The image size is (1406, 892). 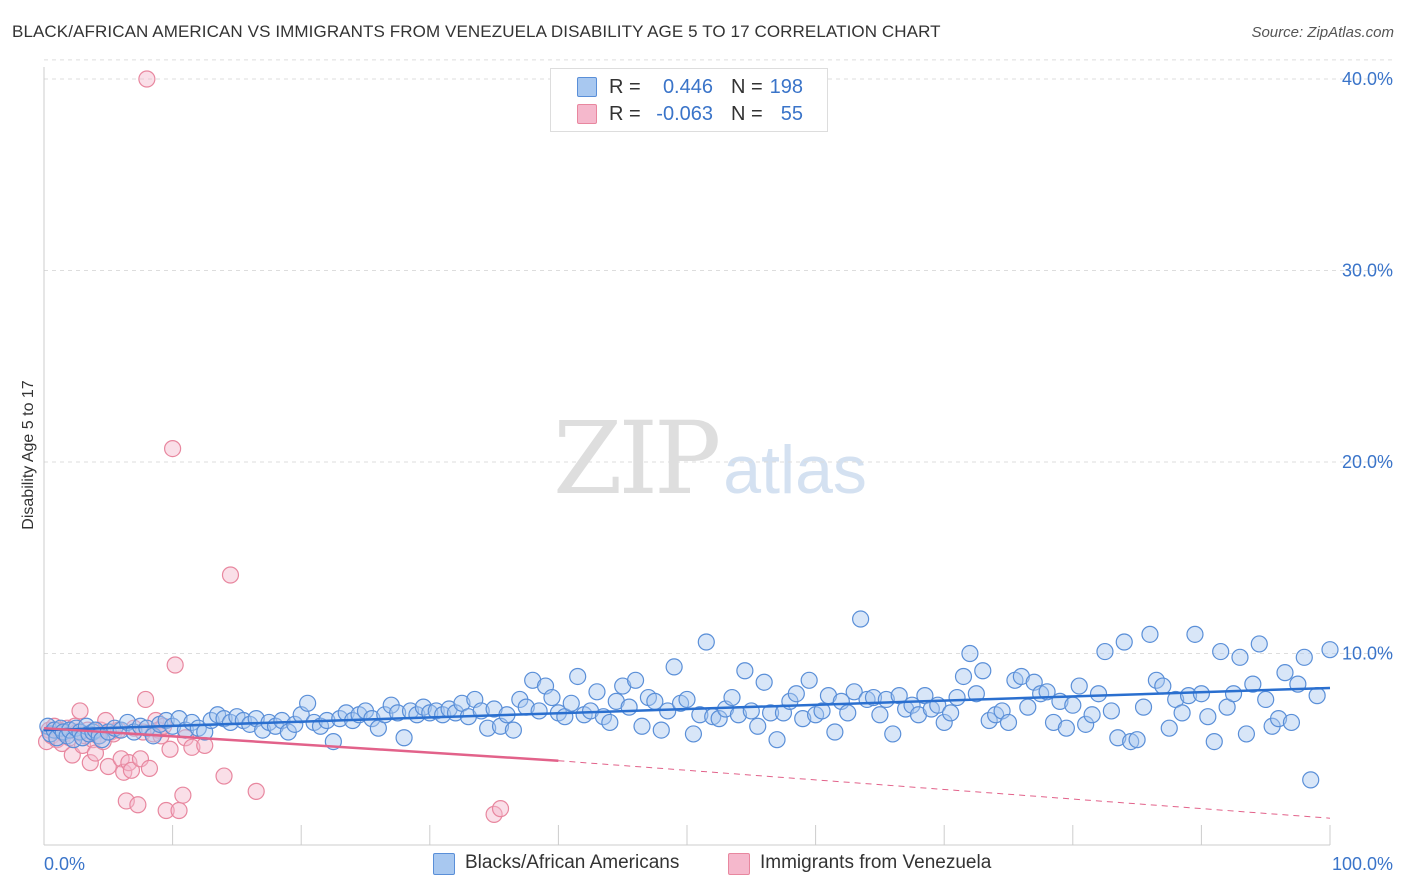 I want to click on watermark-atlas: atlas, so click(x=795, y=470).